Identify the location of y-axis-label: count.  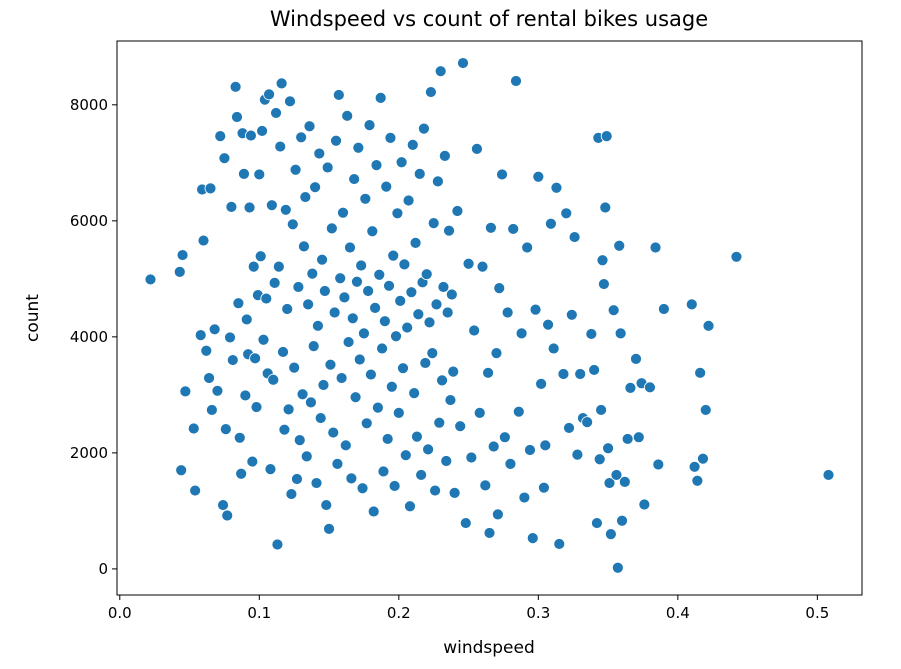
(33, 318).